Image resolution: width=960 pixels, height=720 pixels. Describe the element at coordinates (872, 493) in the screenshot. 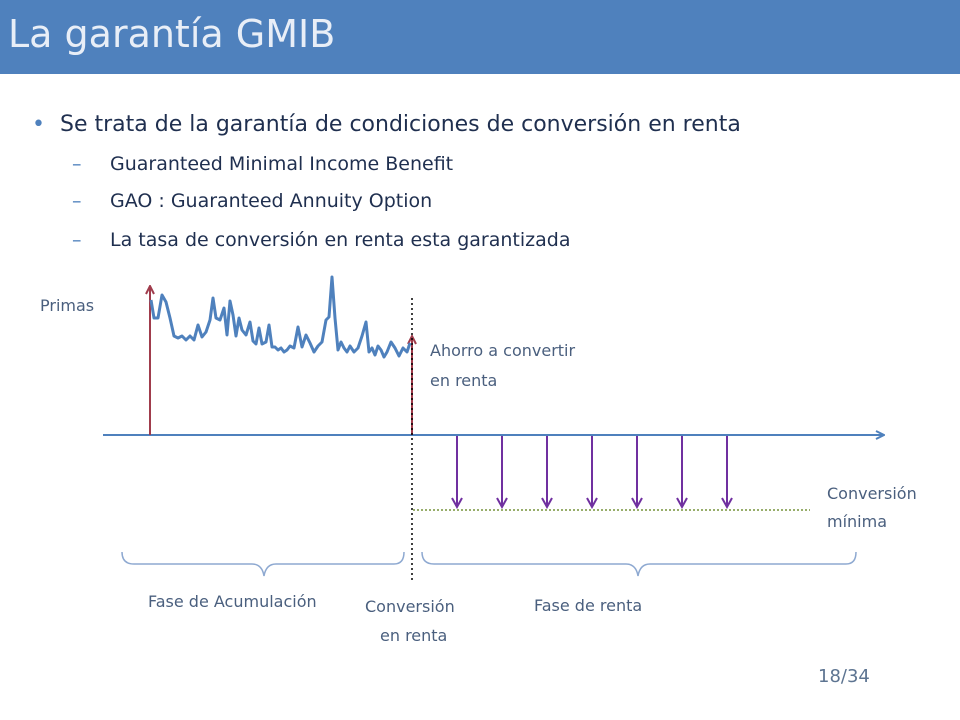

I see `label-conversion-minima-line1: Conversión` at that location.